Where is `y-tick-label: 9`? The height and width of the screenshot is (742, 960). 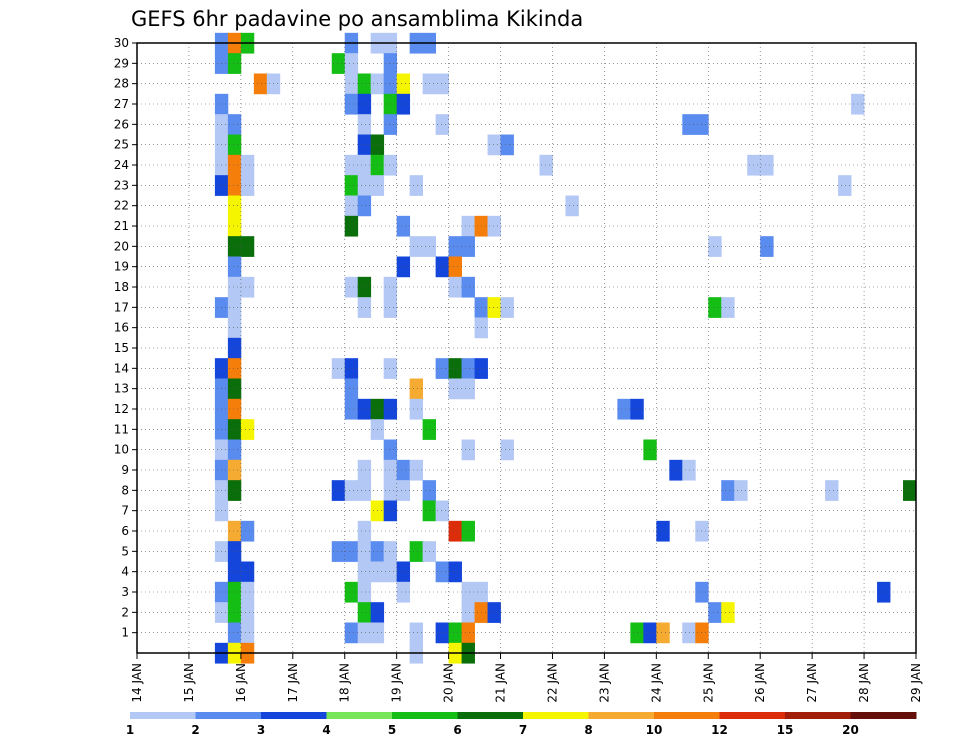 y-tick-label: 9 is located at coordinates (125, 470).